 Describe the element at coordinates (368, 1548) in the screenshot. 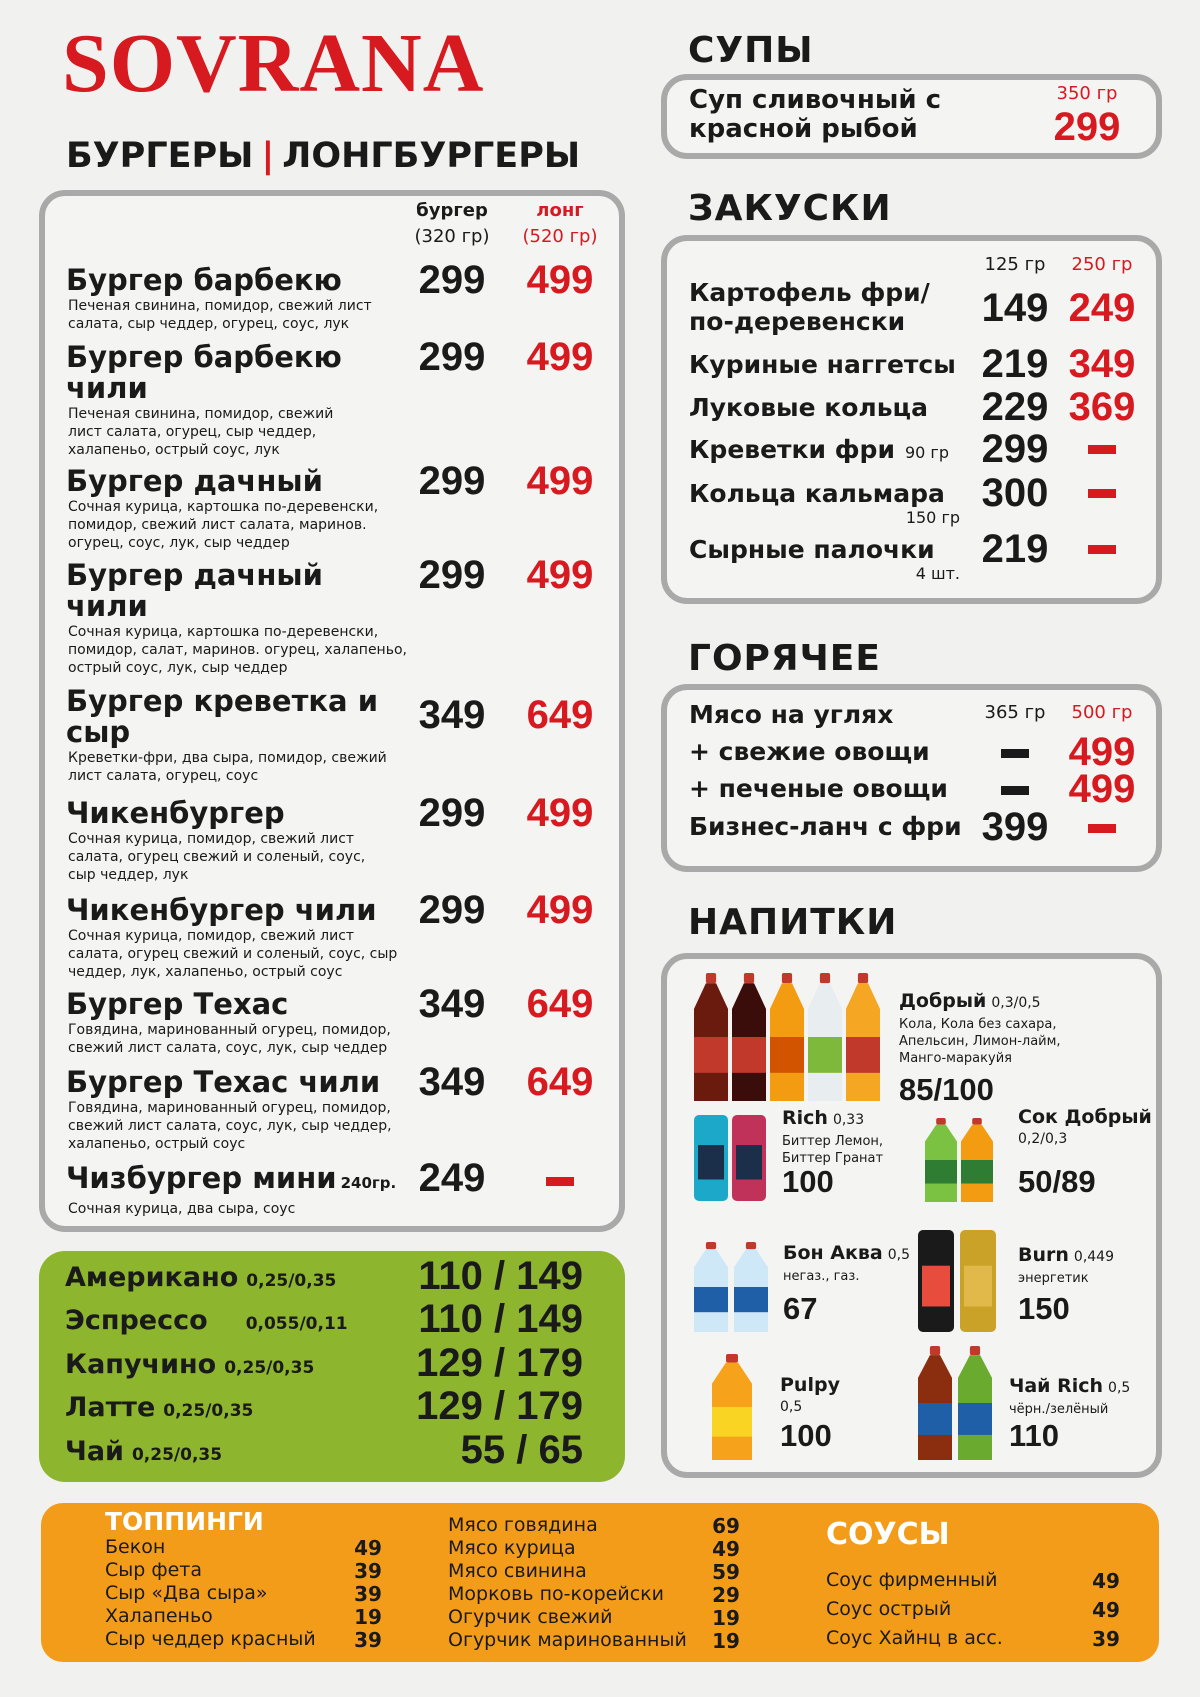

I see `topping-price: 49` at that location.